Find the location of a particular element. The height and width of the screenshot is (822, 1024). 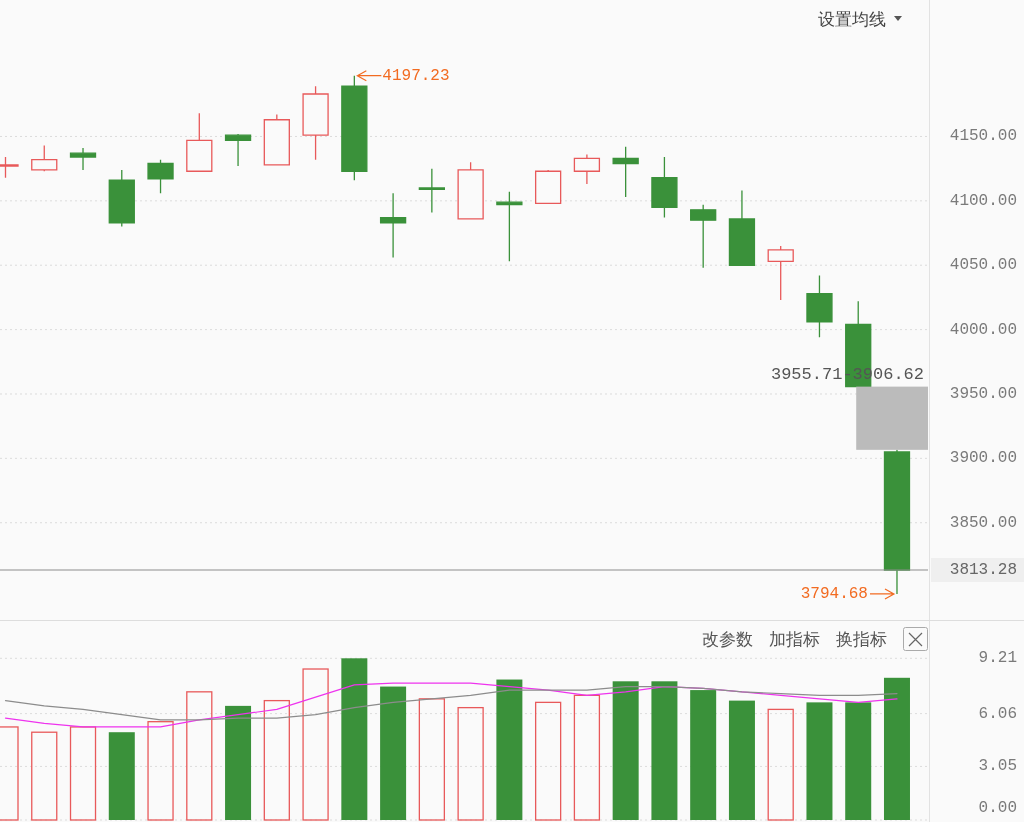

y-tick-label: 3.05 is located at coordinates (997, 766).